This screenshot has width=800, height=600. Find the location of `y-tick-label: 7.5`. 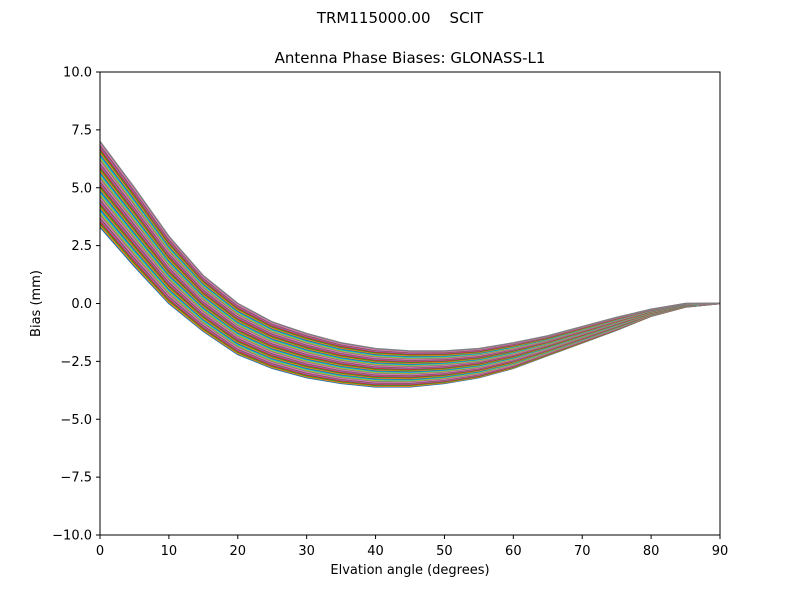

y-tick-label: 7.5 is located at coordinates (81, 130).